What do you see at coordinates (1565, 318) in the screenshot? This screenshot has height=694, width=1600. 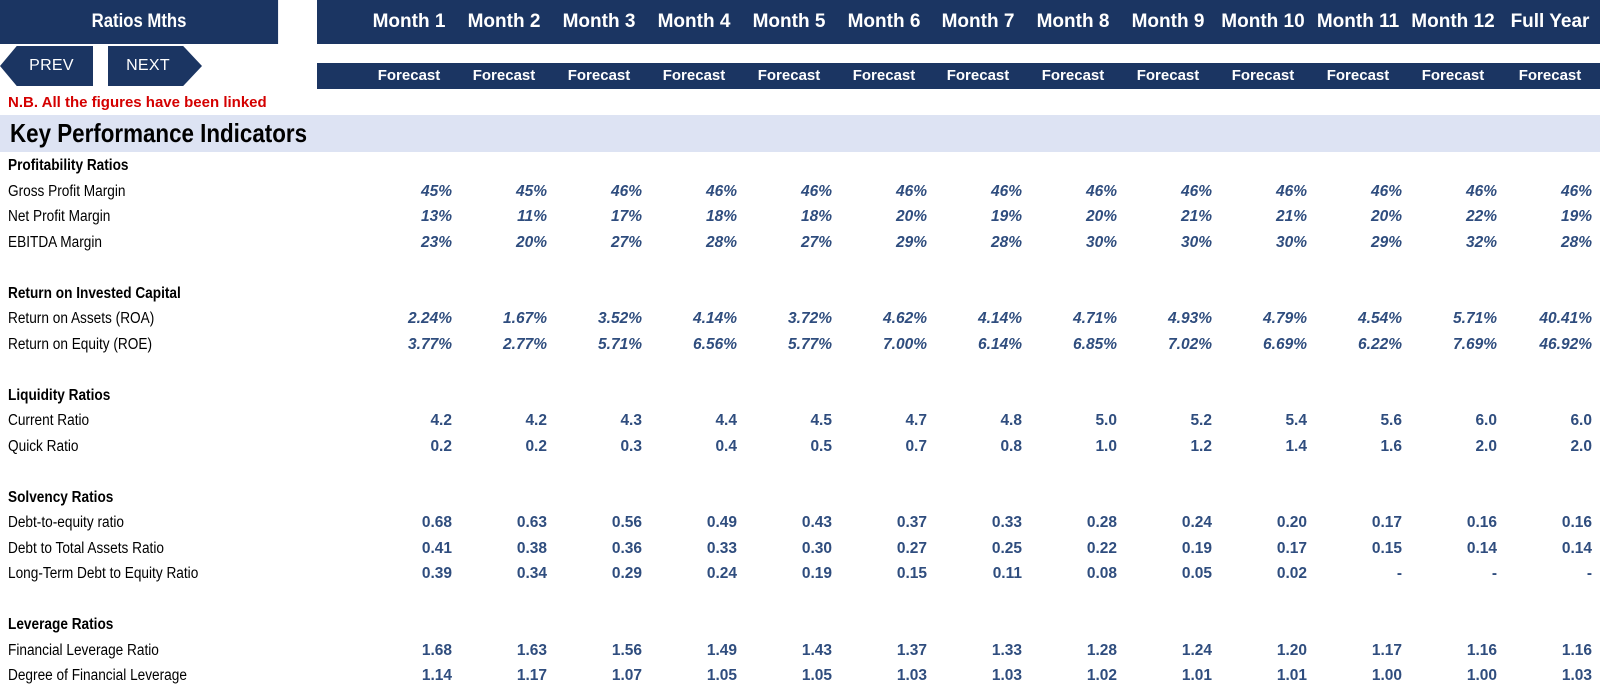 I see `value-cell: 40.41%` at bounding box center [1565, 318].